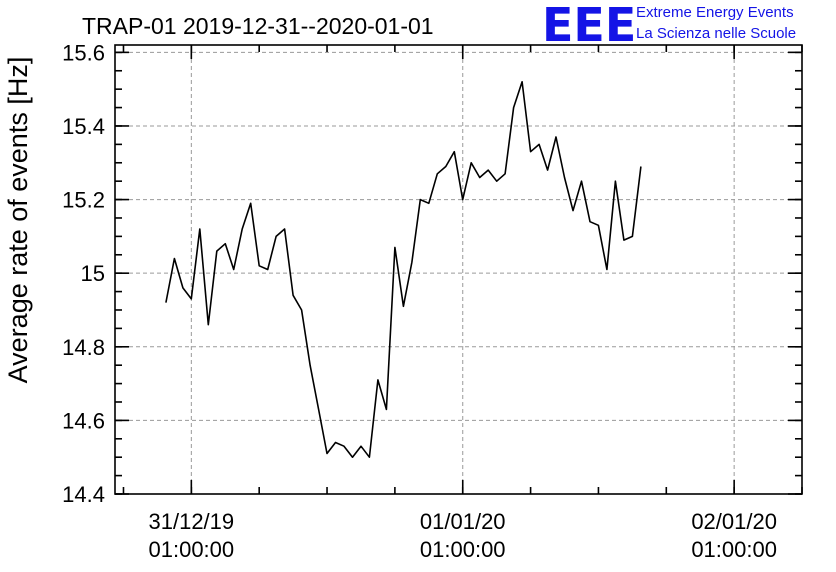 This screenshot has height=572, width=836. Describe the element at coordinates (93, 273) in the screenshot. I see `y-tick-label: 15` at that location.